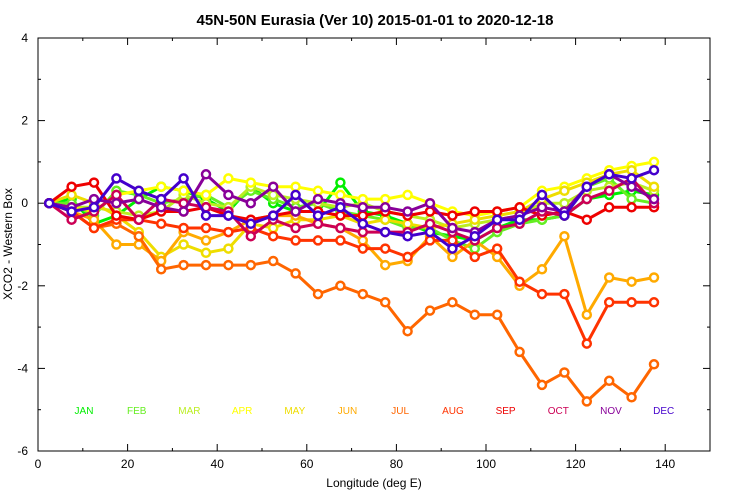 Image resolution: width=750 pixels, height=500 pixels. I want to click on legend-item: MAY, so click(294, 411).